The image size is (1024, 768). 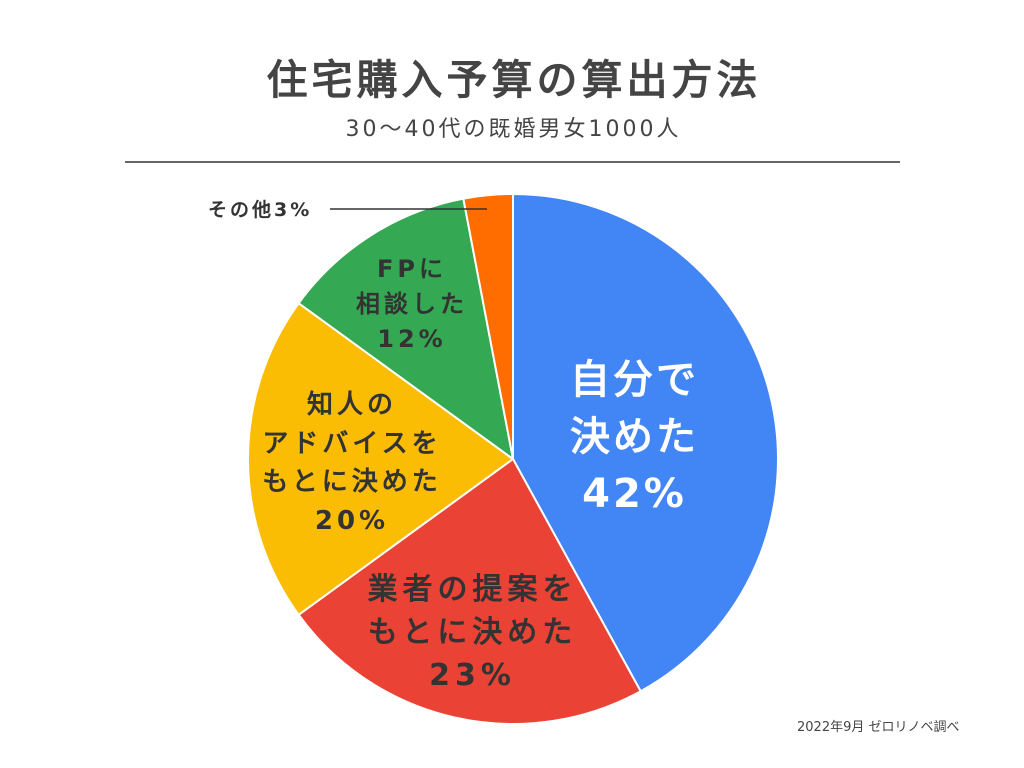 I want to click on chart-subtitle: 30〜40代の既婚男女1000人, so click(x=513, y=129).